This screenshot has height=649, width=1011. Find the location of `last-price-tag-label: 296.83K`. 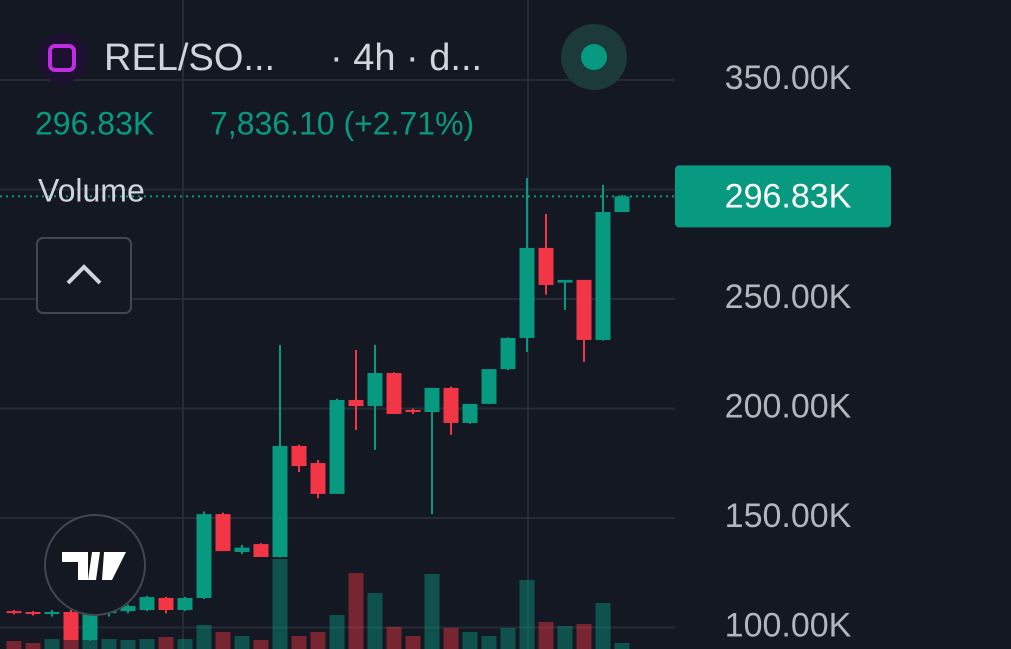

last-price-tag-label: 296.83K is located at coordinates (788, 196).